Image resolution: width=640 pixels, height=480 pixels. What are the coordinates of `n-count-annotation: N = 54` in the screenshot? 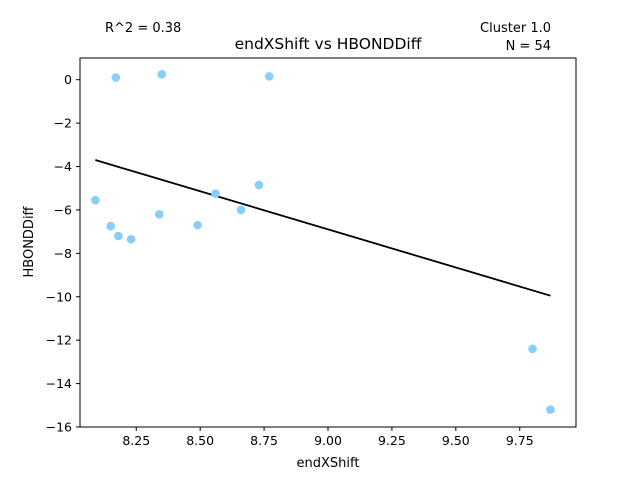 It's located at (528, 46).